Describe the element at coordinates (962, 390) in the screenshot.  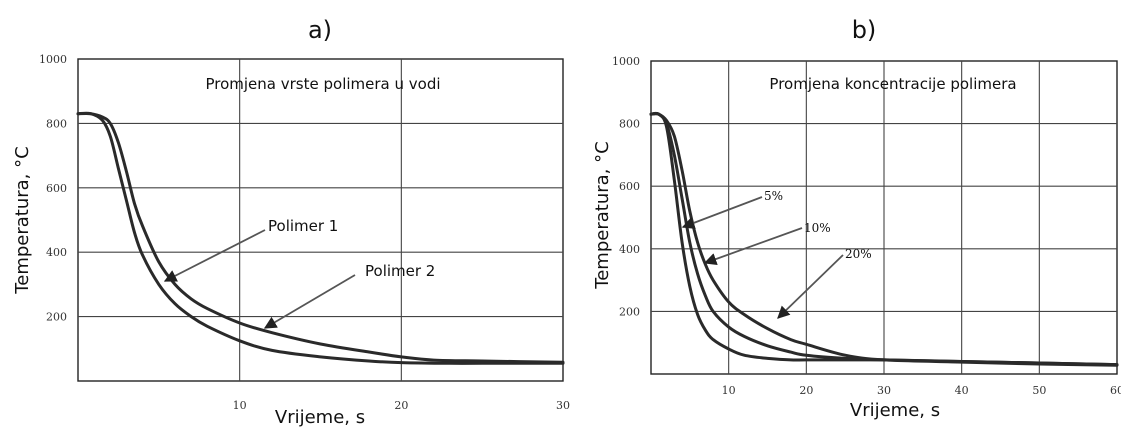
I see `panel-b-x-tick-label: 40` at that location.